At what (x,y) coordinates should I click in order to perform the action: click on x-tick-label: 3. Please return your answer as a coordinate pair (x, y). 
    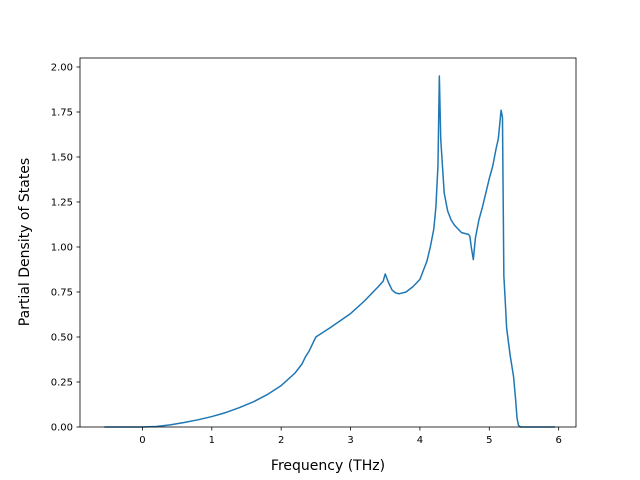
    Looking at the image, I should click on (350, 440).